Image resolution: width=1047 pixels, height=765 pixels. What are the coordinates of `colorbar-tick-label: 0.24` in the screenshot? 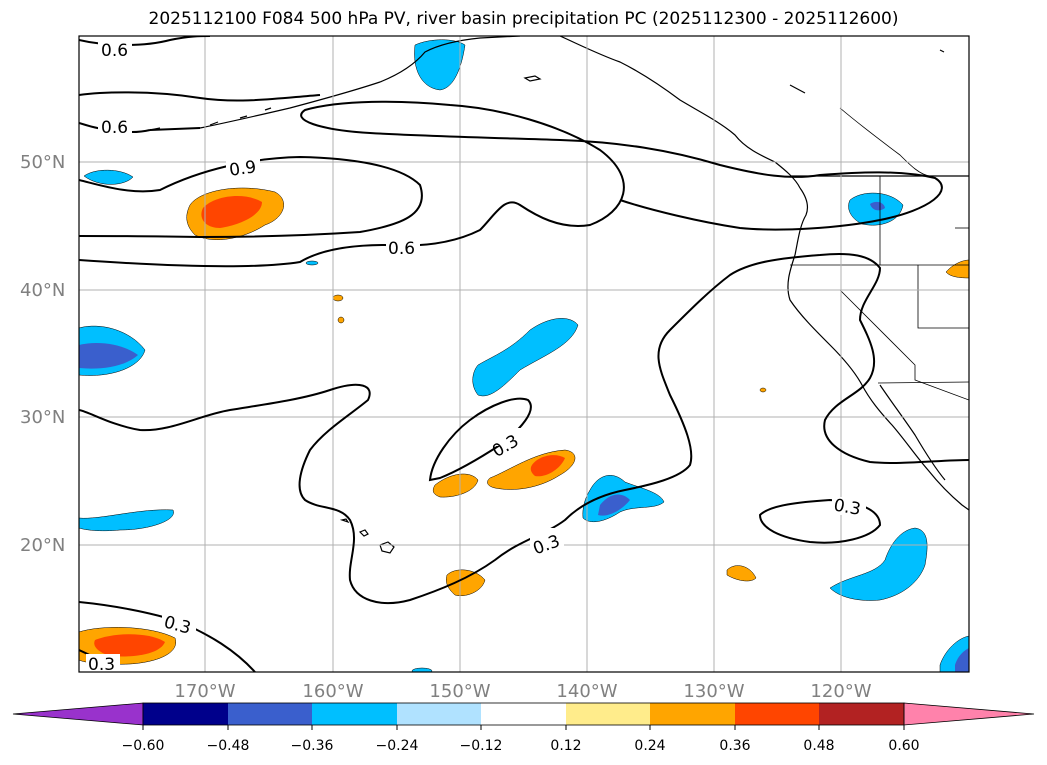 It's located at (649, 746).